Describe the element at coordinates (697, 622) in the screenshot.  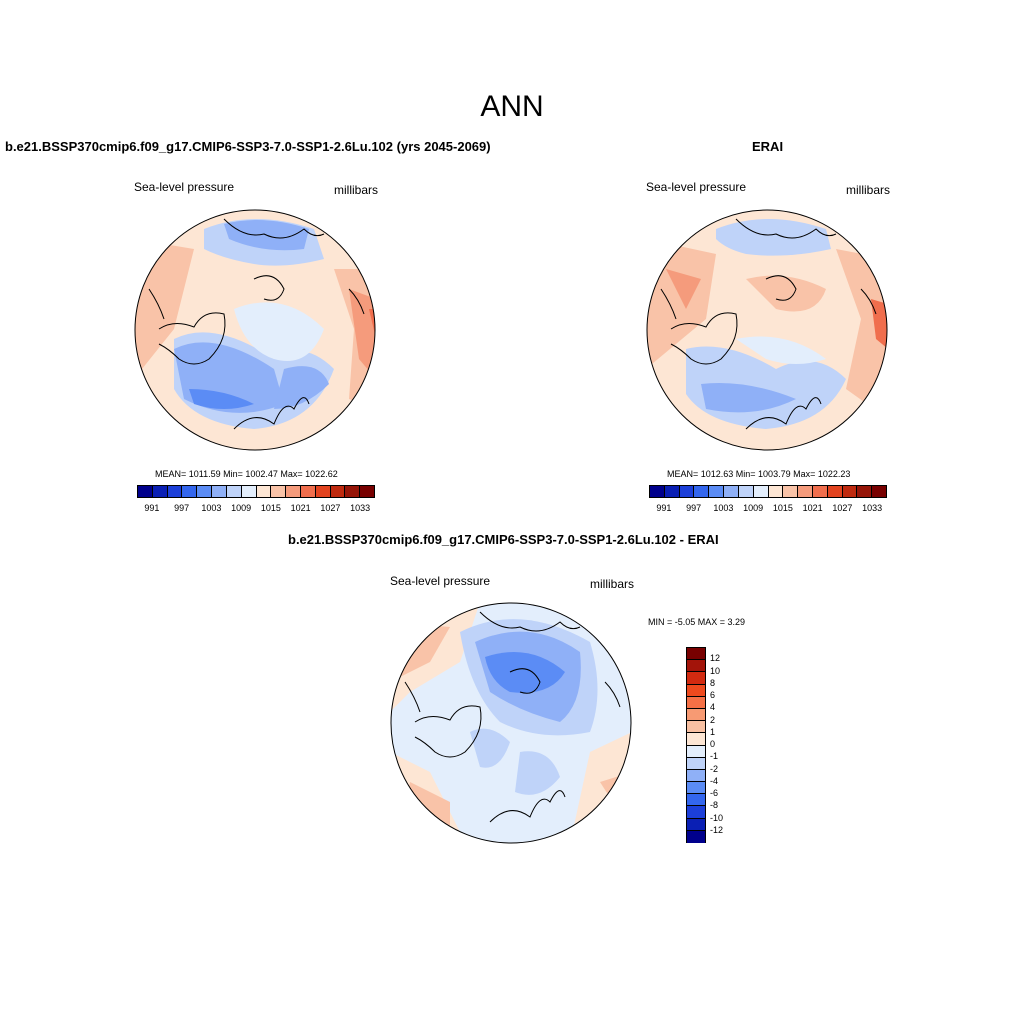
I see `diff-stats: MIN = -5.05 MAX = 3.29` at that location.